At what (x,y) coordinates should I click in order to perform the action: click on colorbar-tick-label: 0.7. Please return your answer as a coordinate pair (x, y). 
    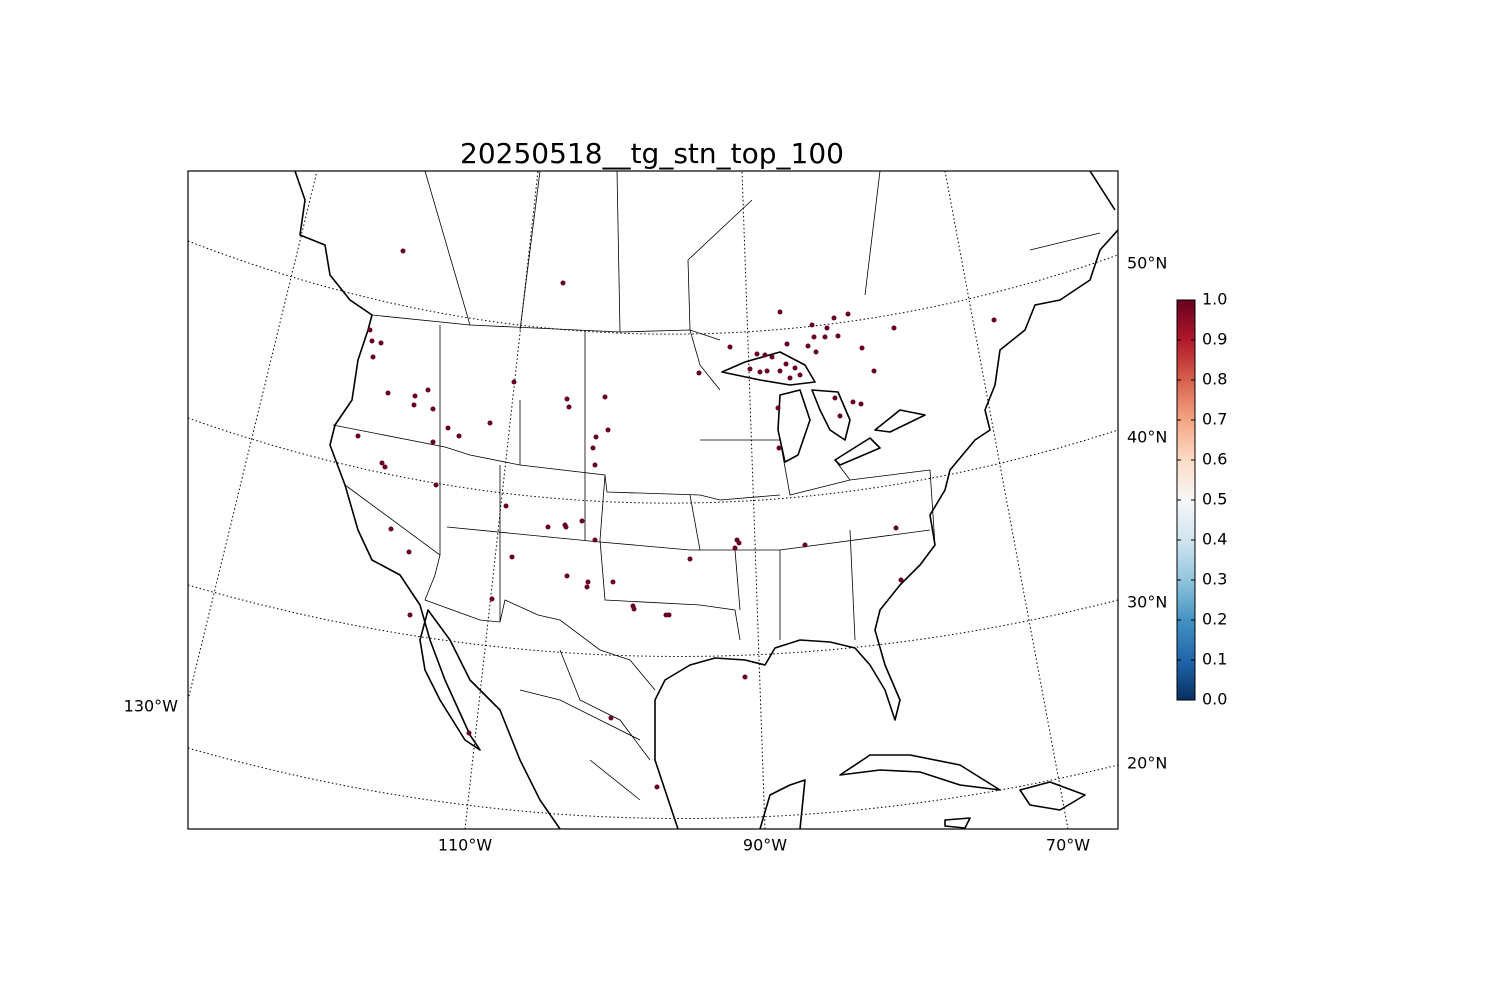
    Looking at the image, I should click on (1214, 419).